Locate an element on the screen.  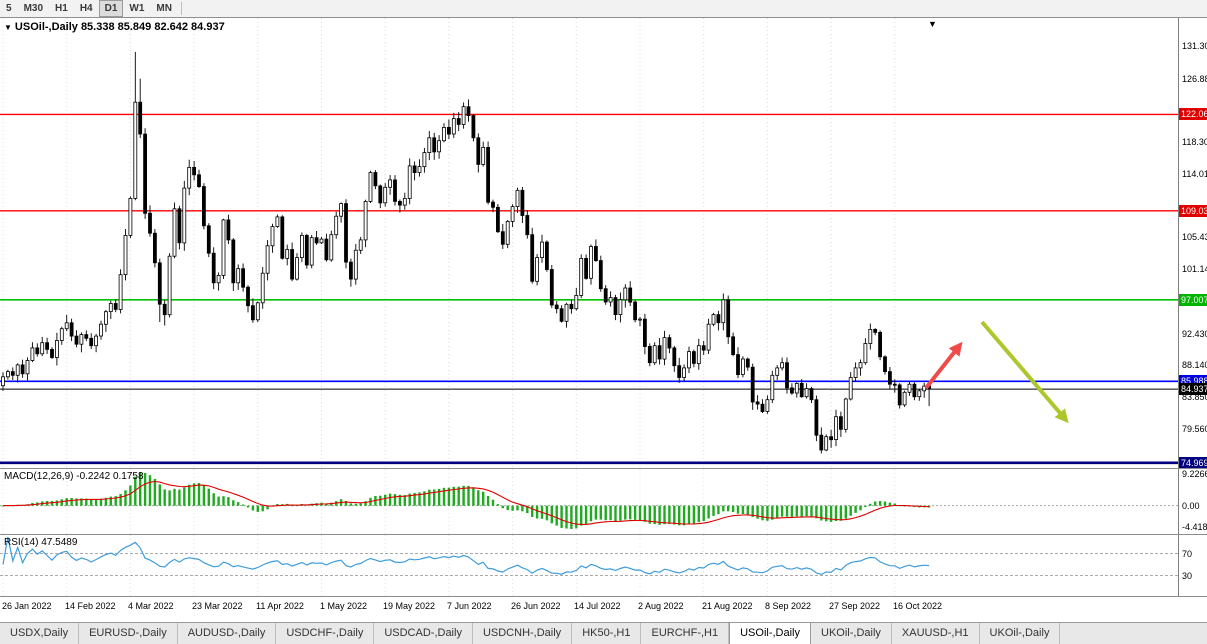
tab-usdchf-daily: USDCHF-,Daily is located at coordinates (325, 633).